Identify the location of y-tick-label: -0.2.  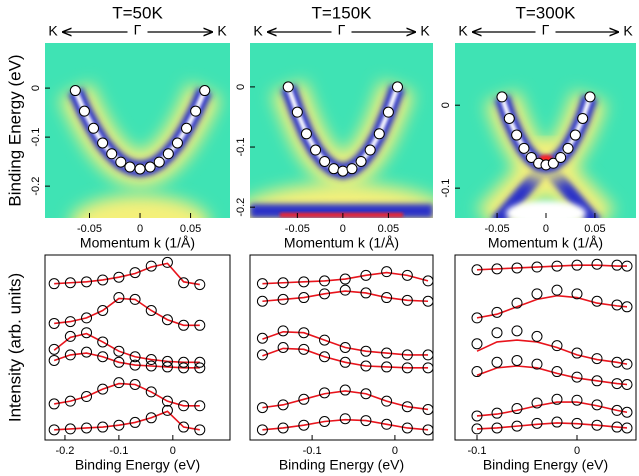
(241, 207).